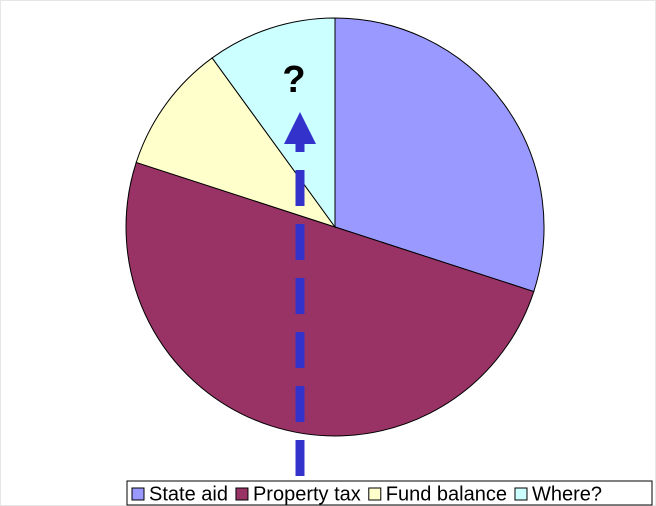 Image resolution: width=656 pixels, height=506 pixels. Describe the element at coordinates (366, 494) in the screenshot. I see `legend-items: State aid Property tax Fund balance Where?` at that location.